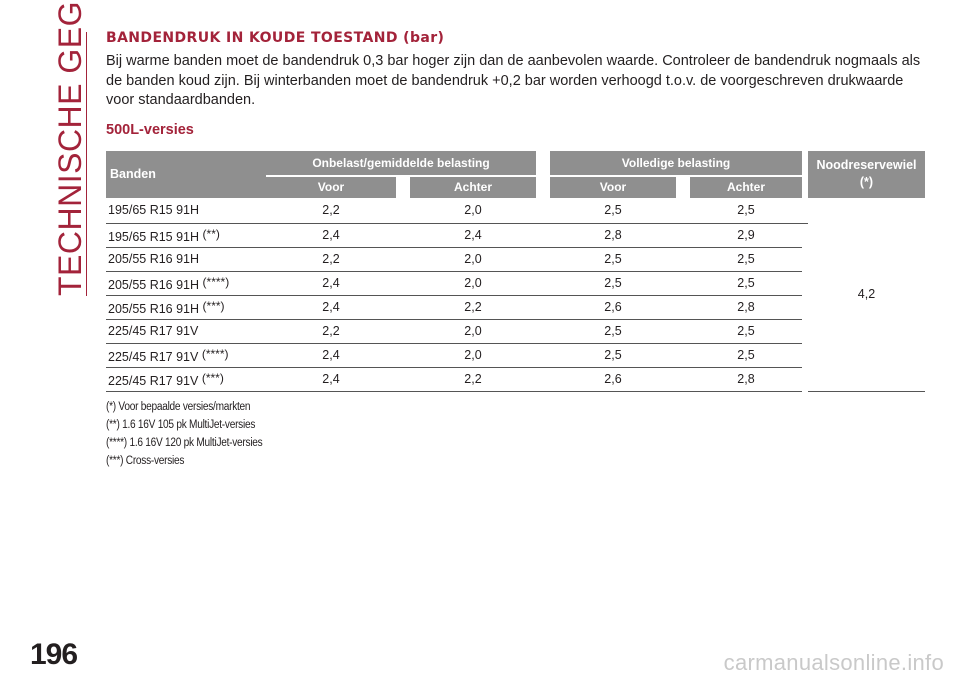 The height and width of the screenshot is (678, 960). Describe the element at coordinates (331, 186) in the screenshot. I see `subheader-front-unloaded: Voor` at that location.